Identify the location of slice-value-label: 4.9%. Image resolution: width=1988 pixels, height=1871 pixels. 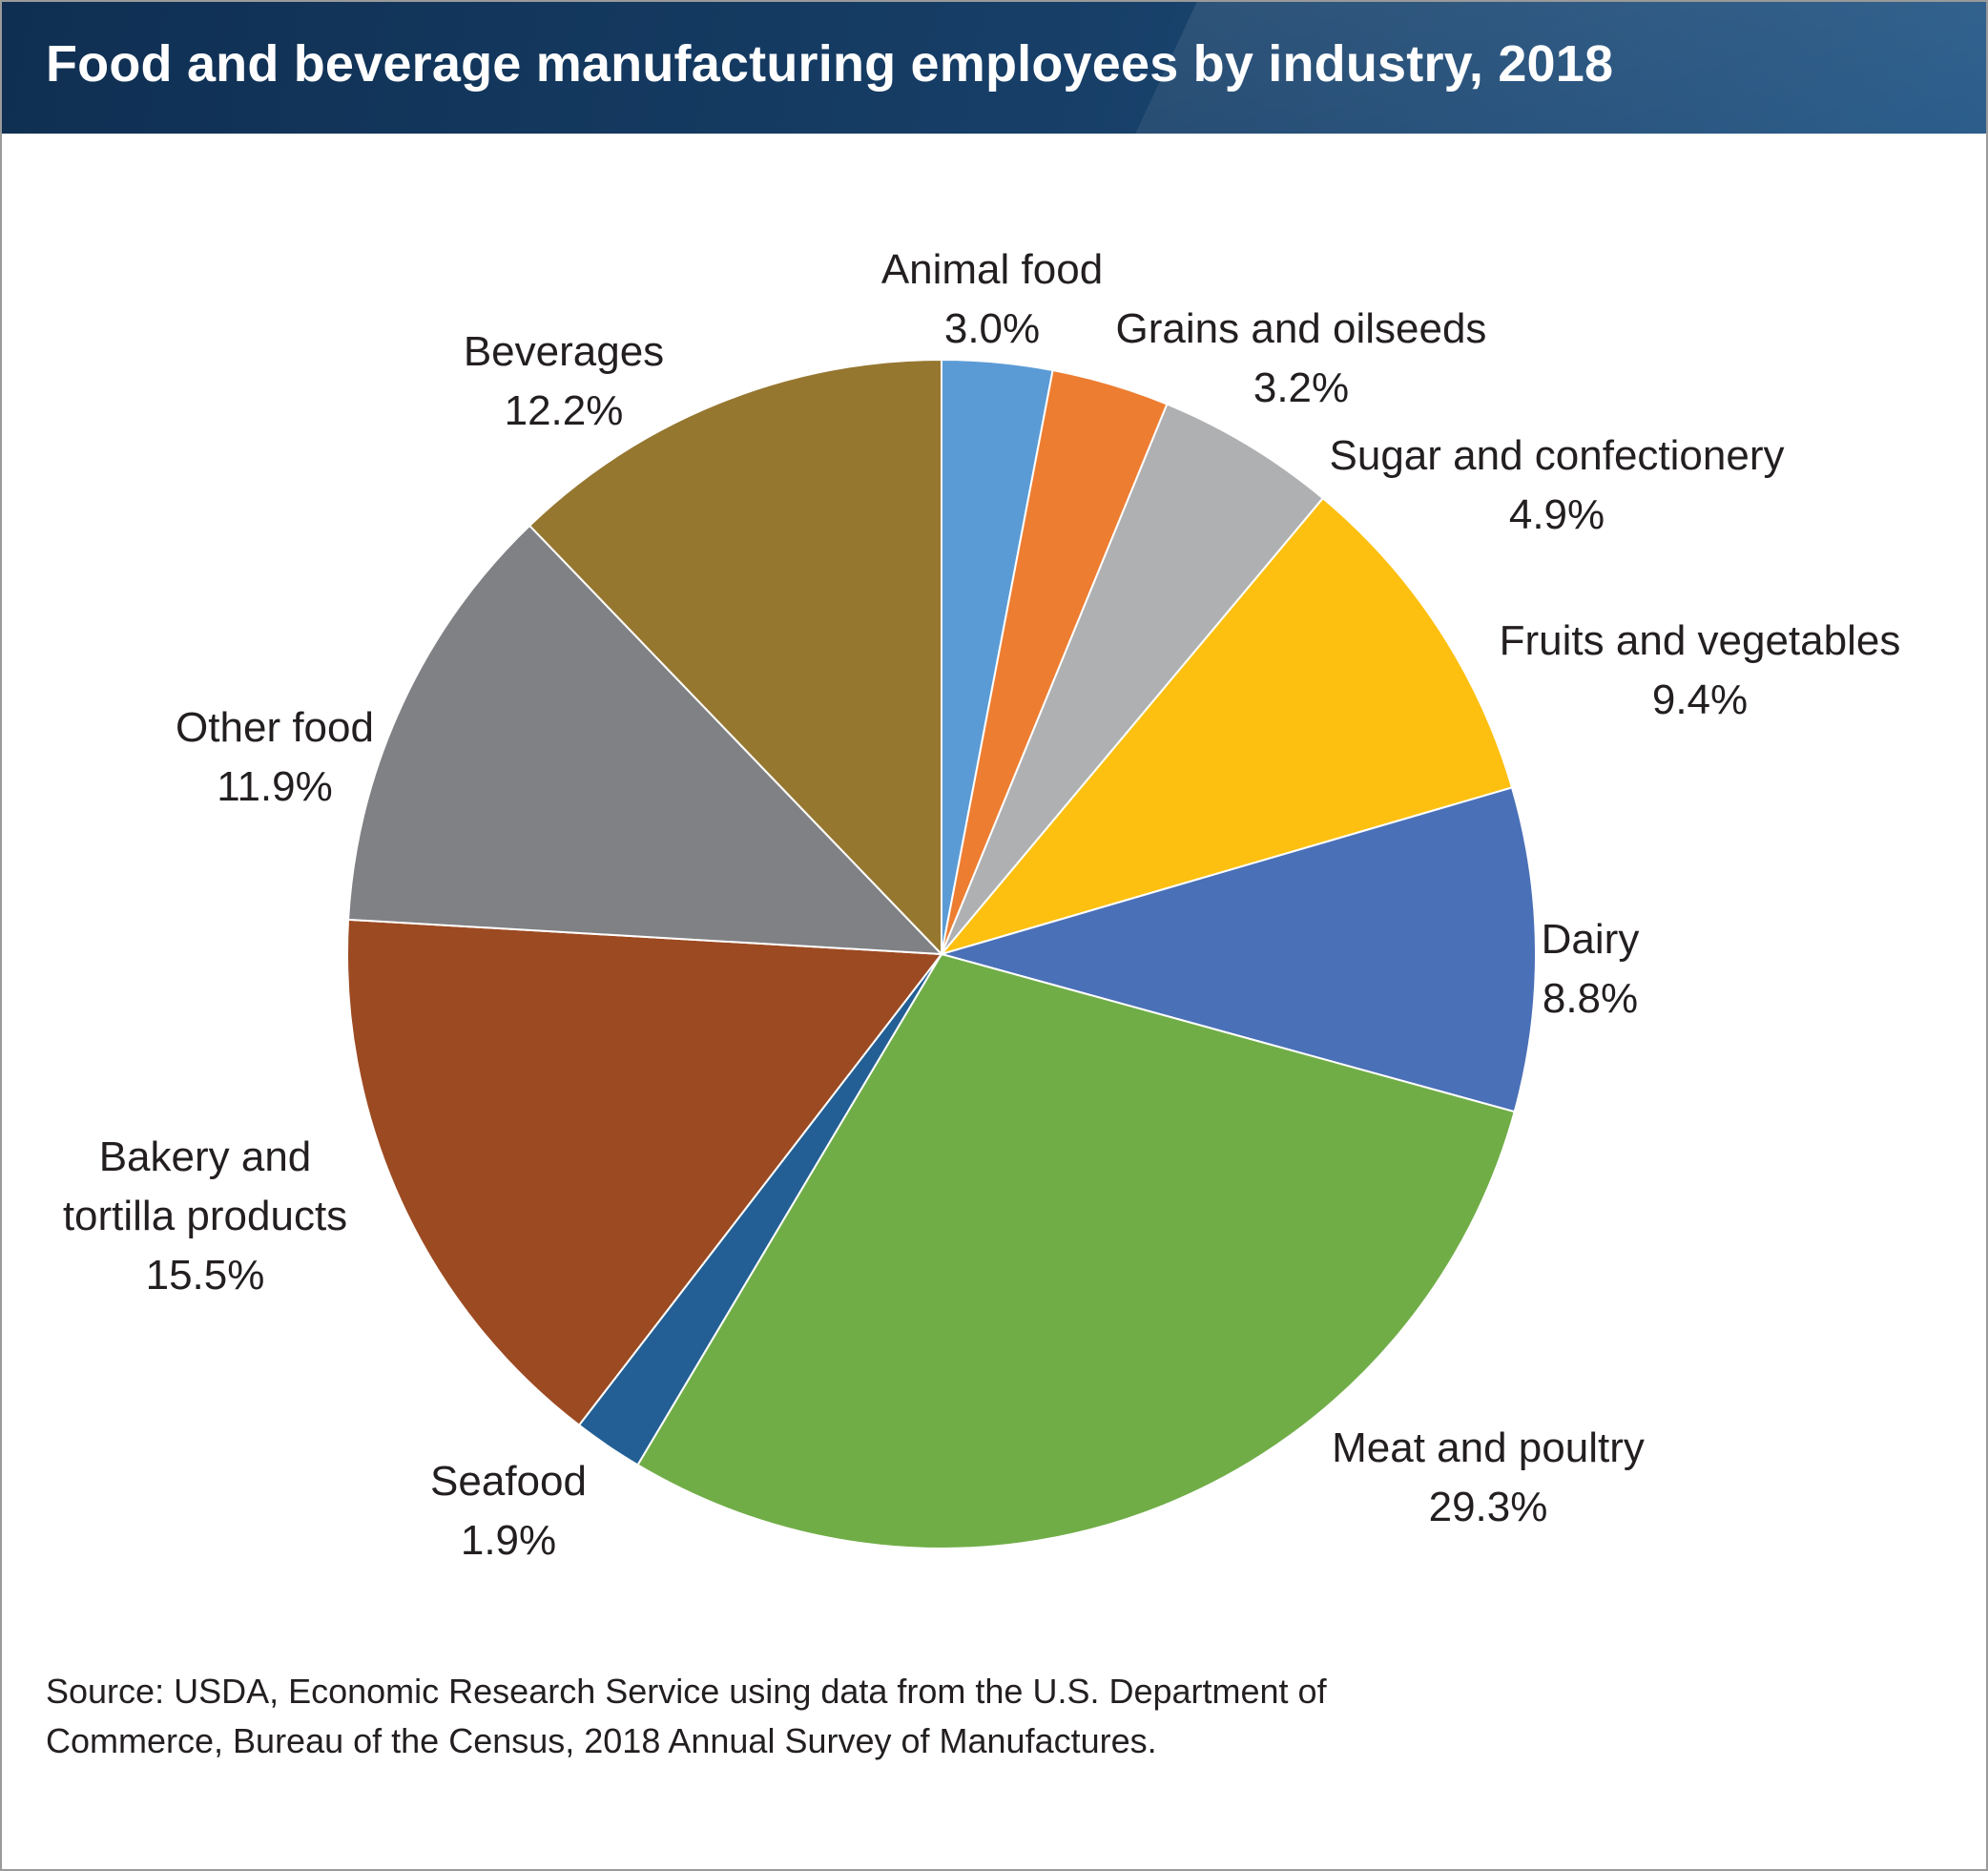
(1557, 514).